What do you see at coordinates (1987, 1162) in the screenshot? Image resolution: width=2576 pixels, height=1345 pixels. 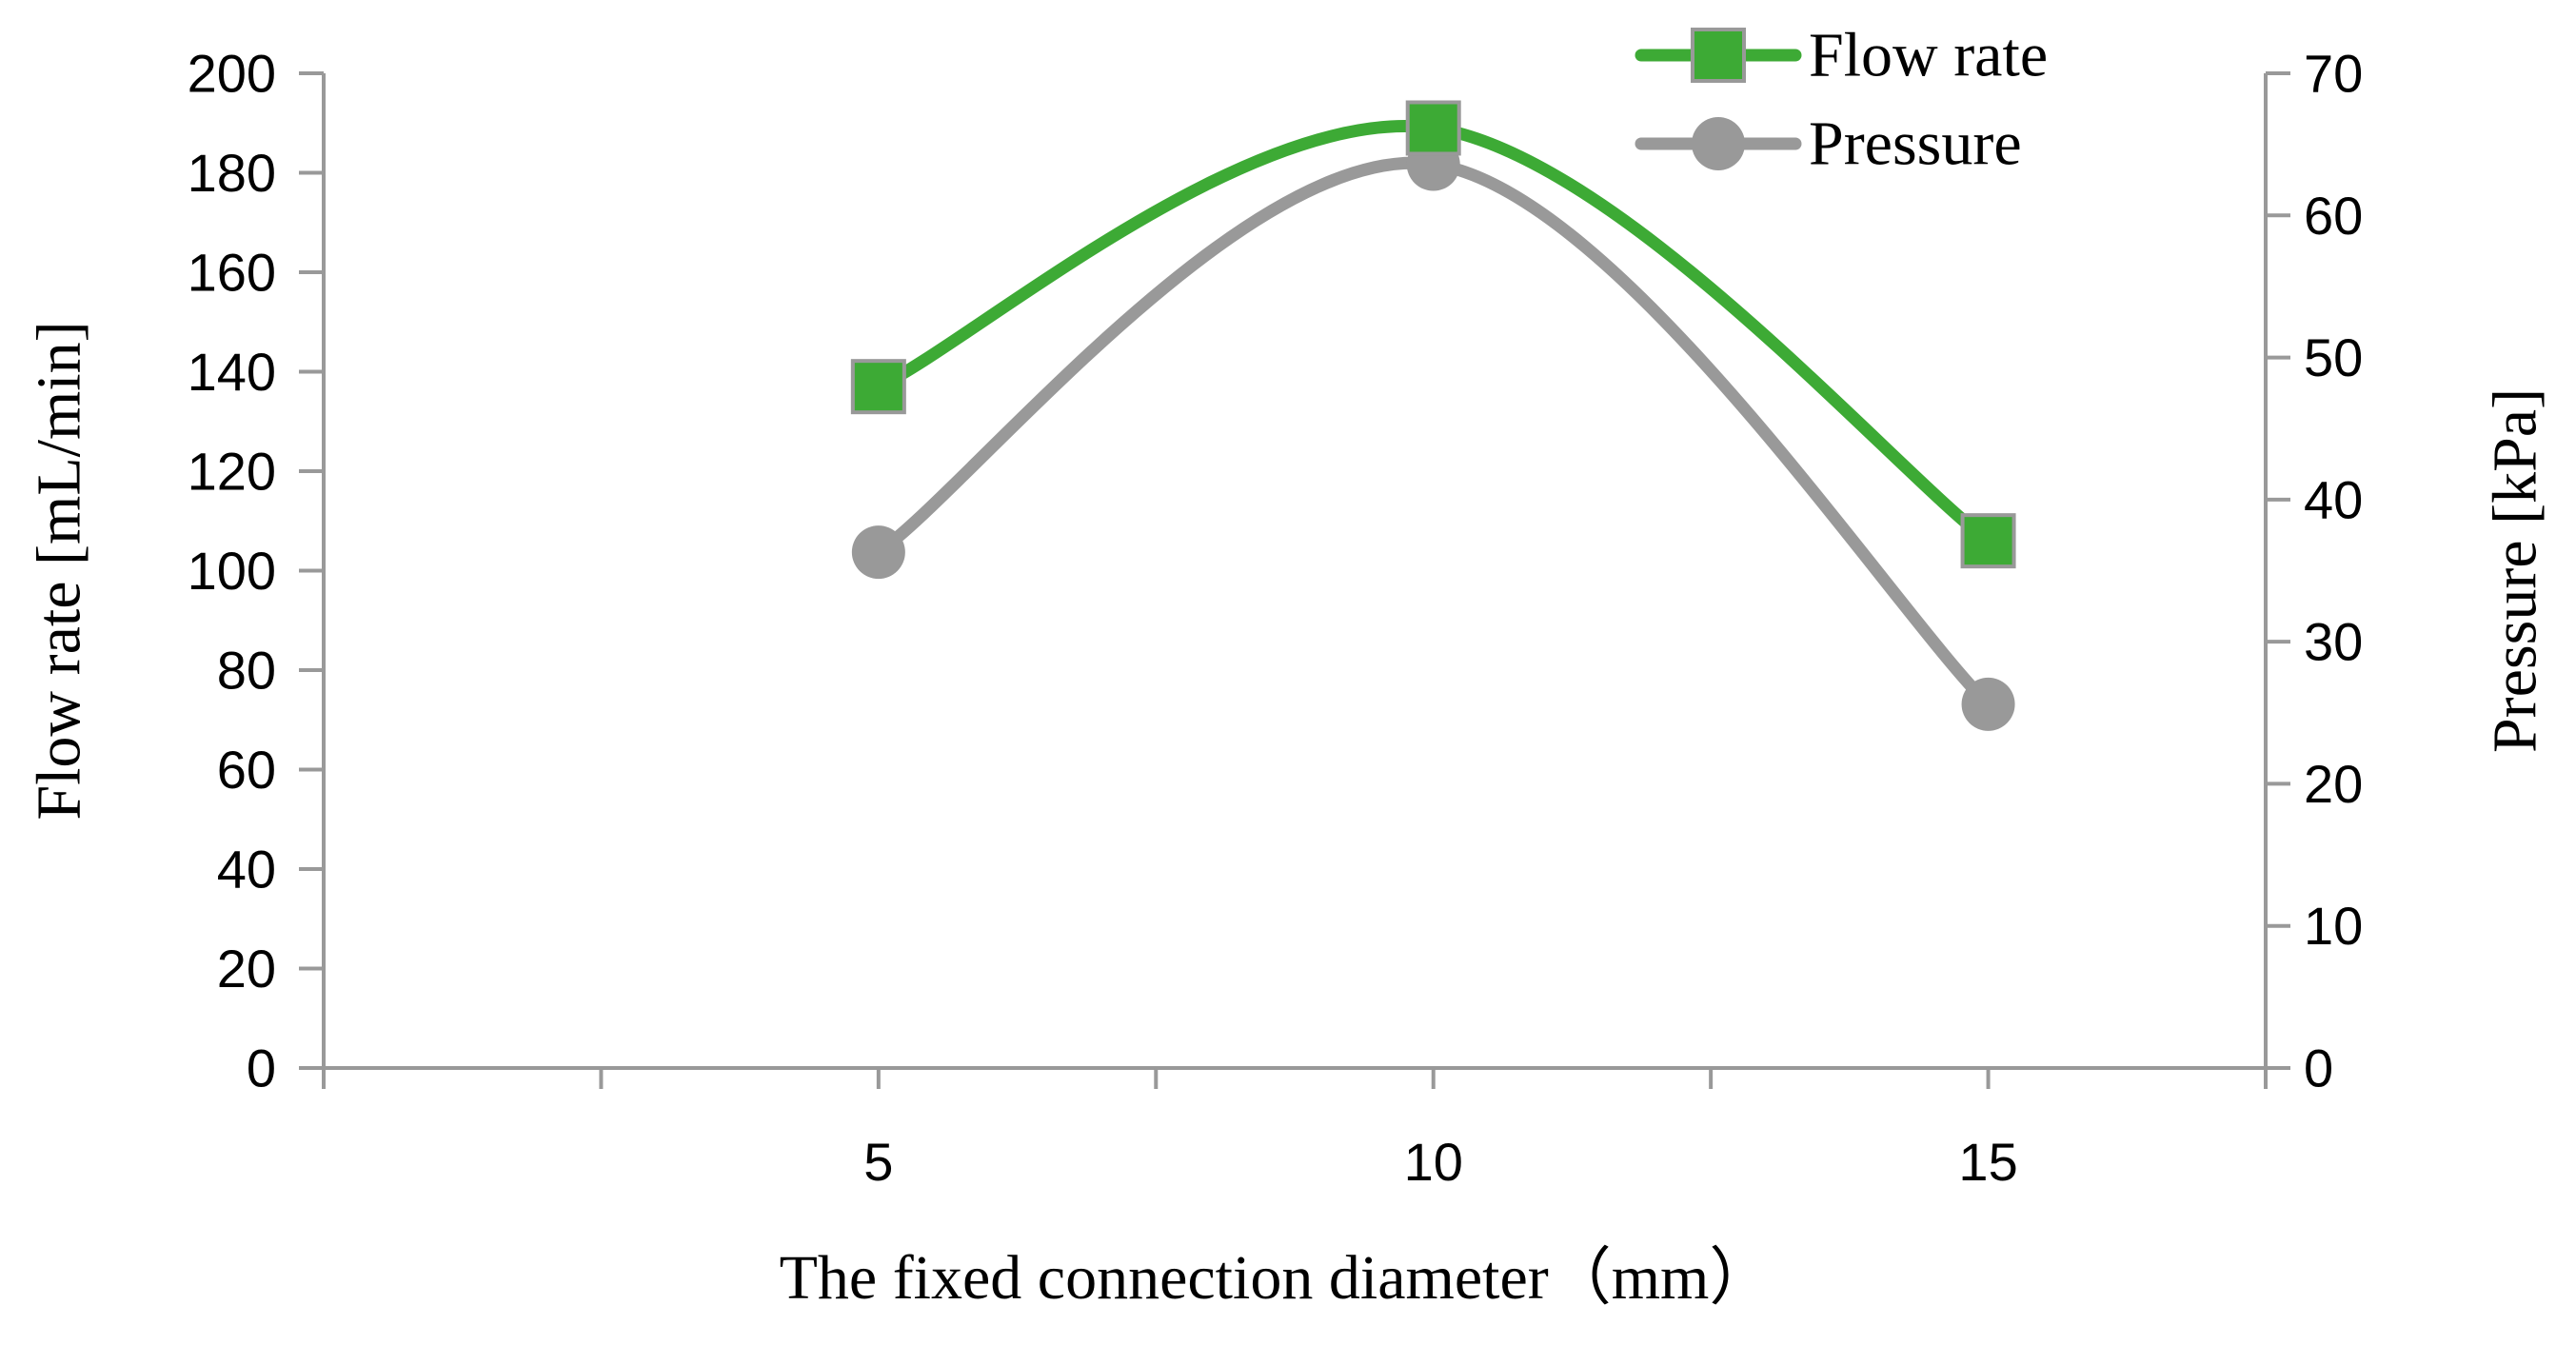 I see `x-tick-label: 15` at bounding box center [1987, 1162].